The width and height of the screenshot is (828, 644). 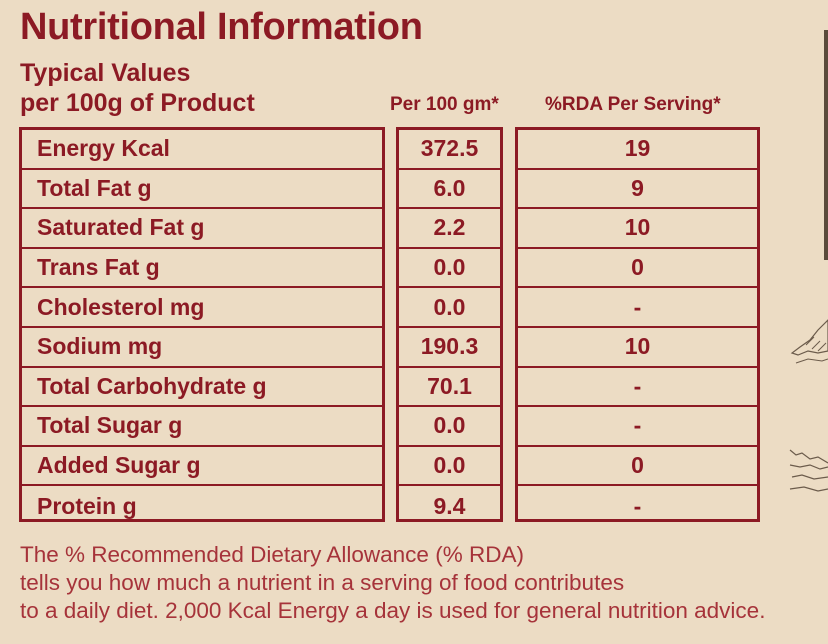 What do you see at coordinates (633, 104) in the screenshot?
I see `rda-header: %RDA Per Serving*` at bounding box center [633, 104].